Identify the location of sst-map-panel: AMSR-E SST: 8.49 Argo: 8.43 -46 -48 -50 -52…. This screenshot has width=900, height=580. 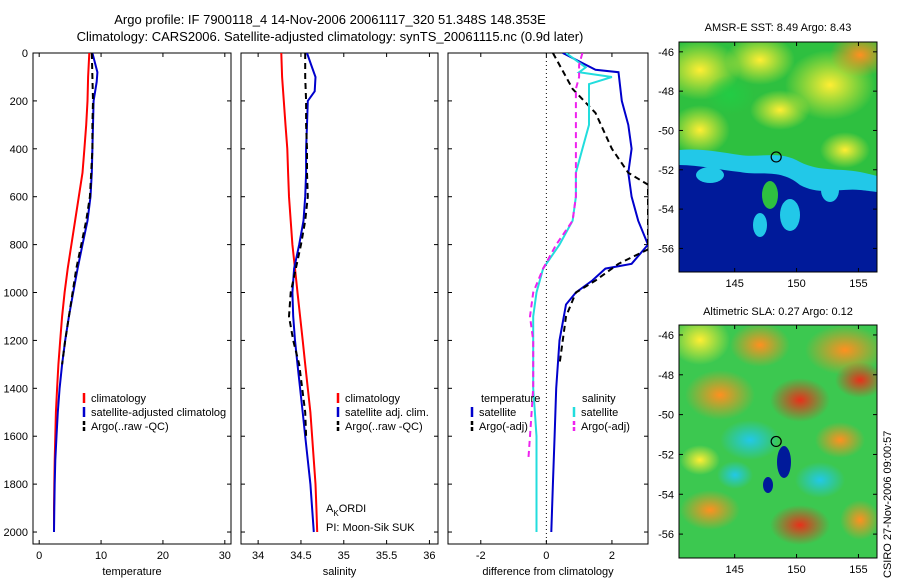
(768, 156).